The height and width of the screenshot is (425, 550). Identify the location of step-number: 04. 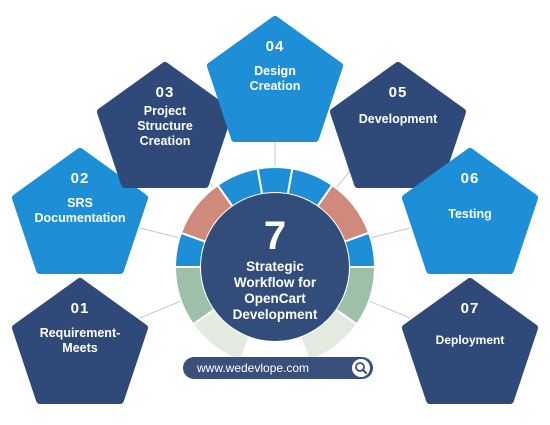
(275, 46).